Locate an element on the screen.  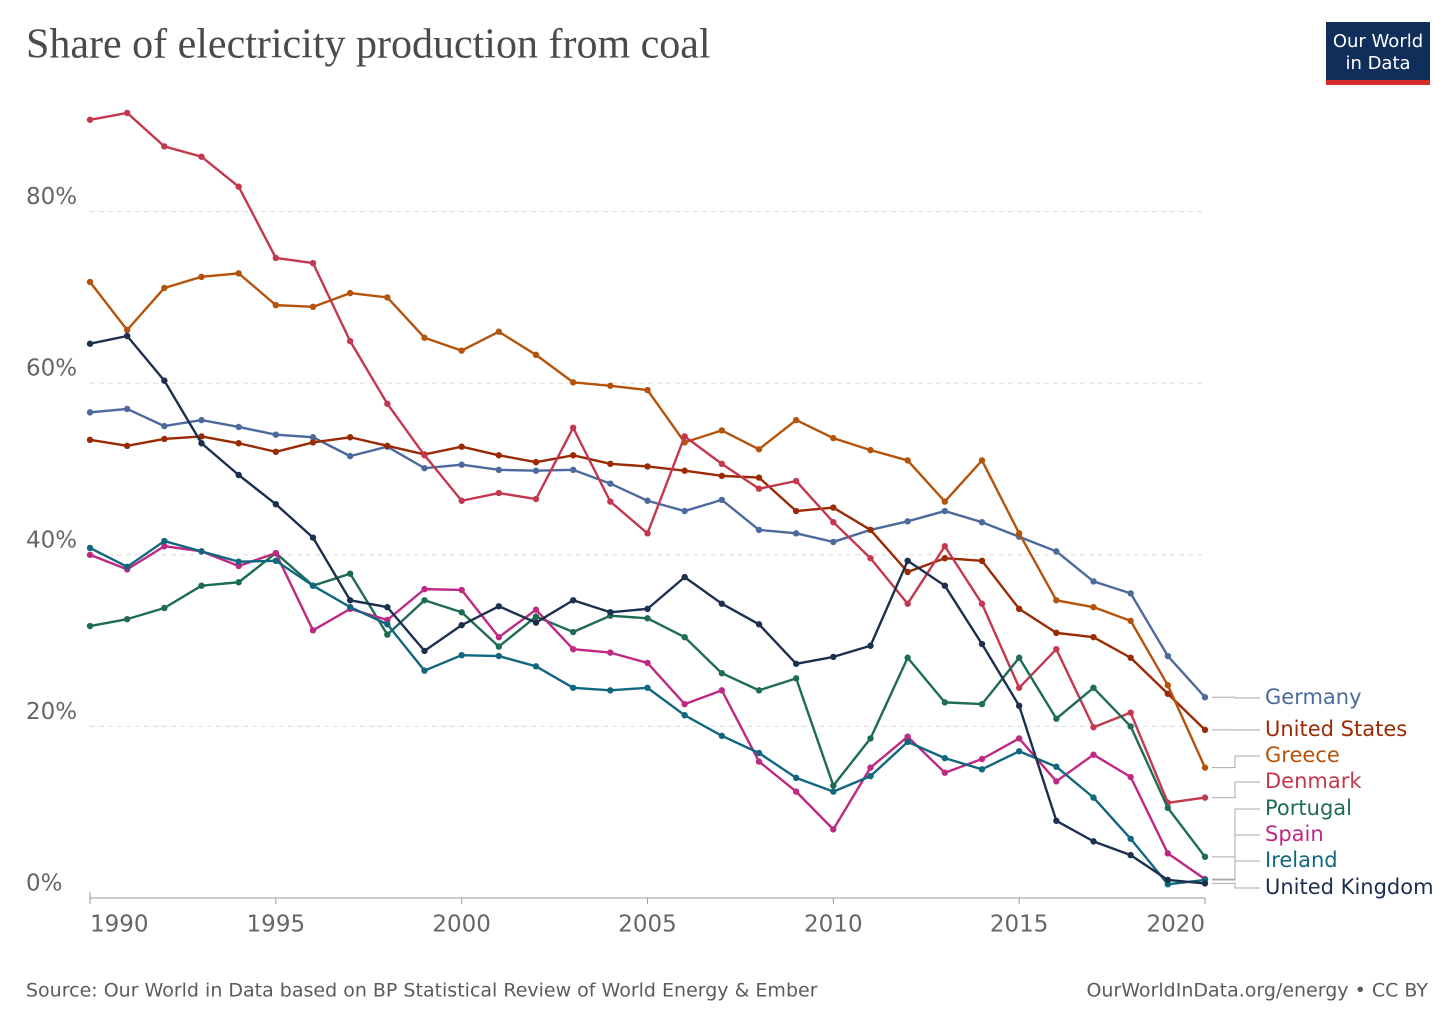
credit: OurWorldInData.org/energy • CC BY is located at coordinates (1257, 991).